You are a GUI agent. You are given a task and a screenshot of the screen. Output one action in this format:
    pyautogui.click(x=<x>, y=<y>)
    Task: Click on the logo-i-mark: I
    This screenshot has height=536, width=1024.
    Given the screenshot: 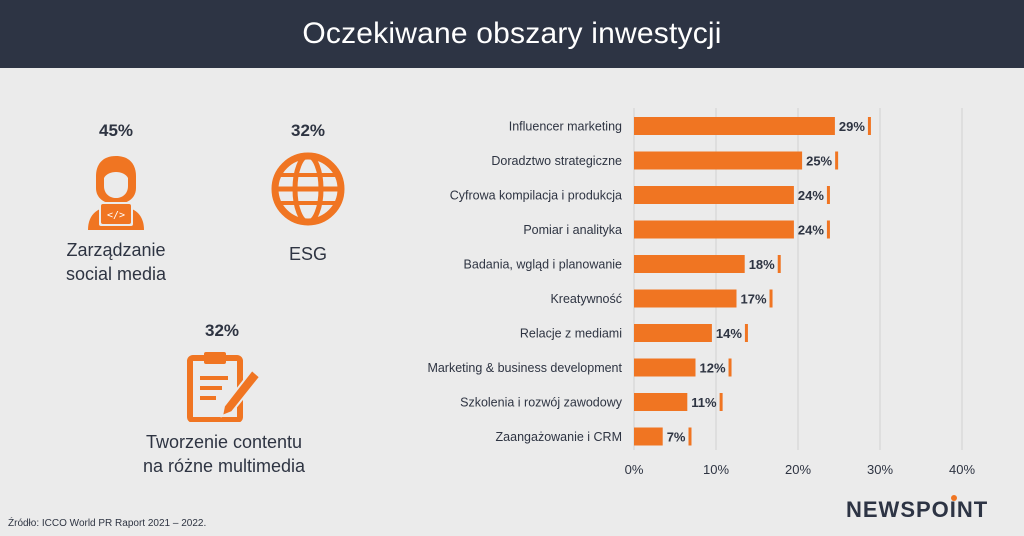 What is the action you would take?
    pyautogui.click(x=953, y=509)
    